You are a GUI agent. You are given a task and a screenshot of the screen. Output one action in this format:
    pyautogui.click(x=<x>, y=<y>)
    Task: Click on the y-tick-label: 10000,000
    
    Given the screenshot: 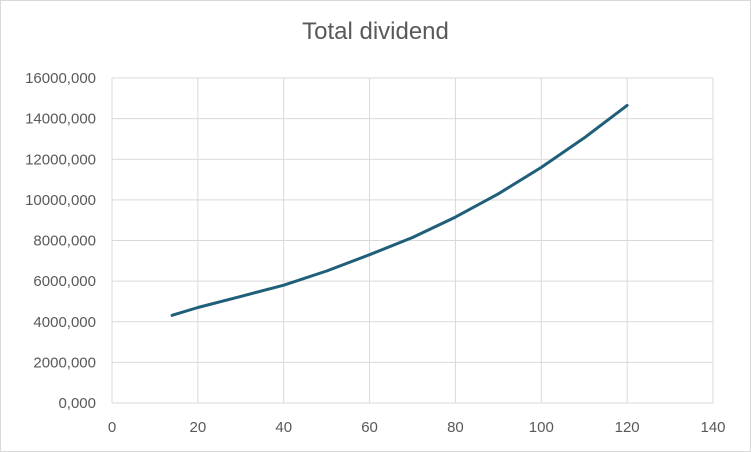 What is the action you would take?
    pyautogui.click(x=60, y=200)
    